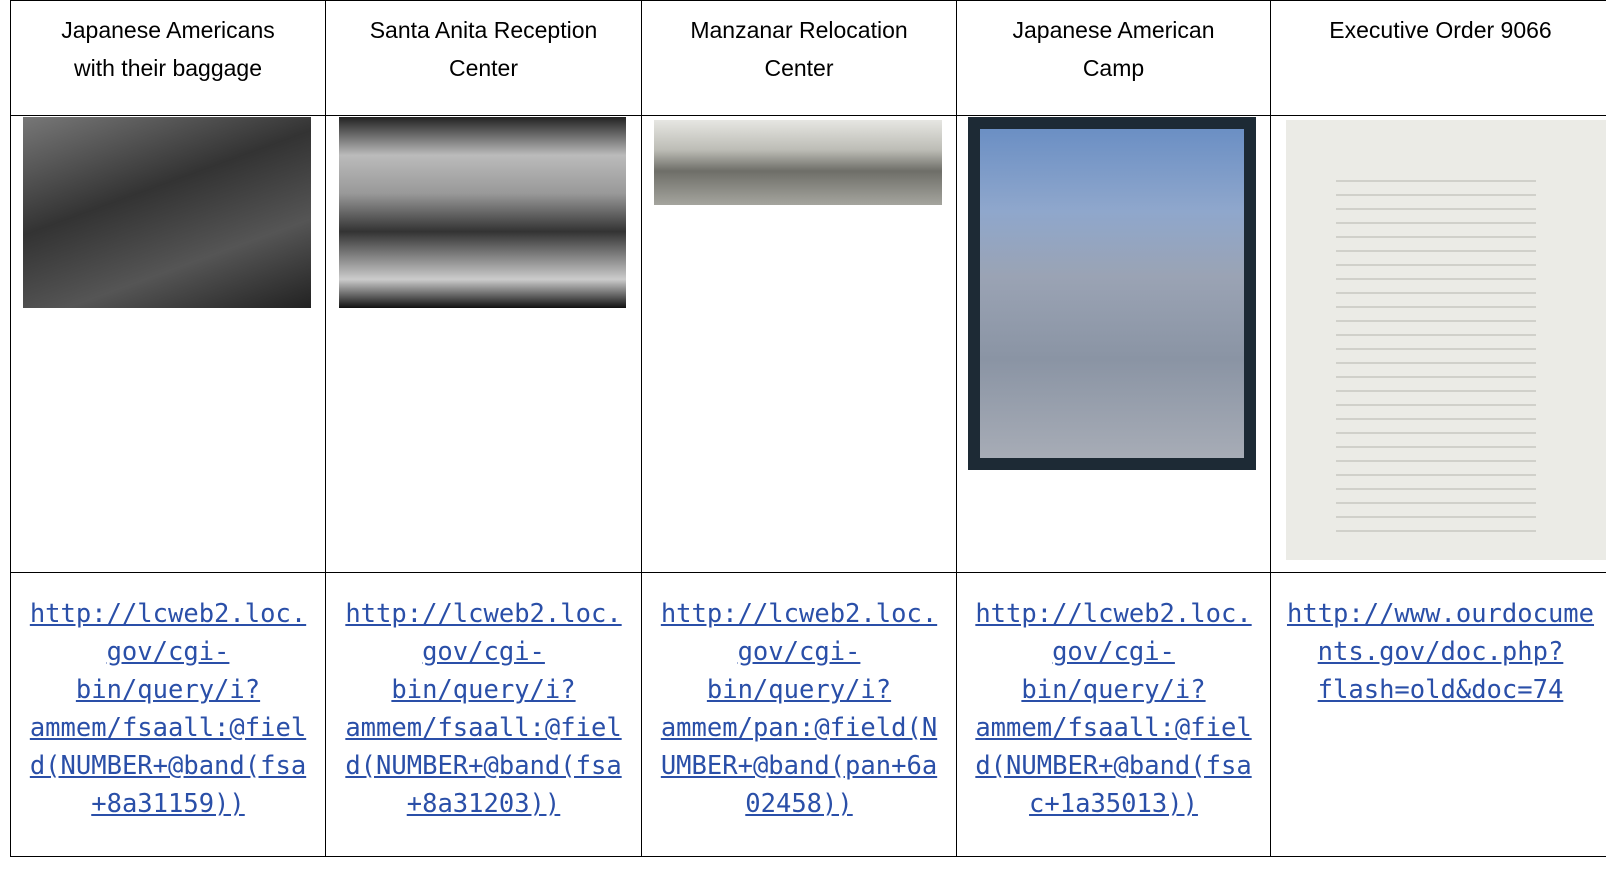 The width and height of the screenshot is (1606, 876). I want to click on photo-baggage, so click(167, 212).